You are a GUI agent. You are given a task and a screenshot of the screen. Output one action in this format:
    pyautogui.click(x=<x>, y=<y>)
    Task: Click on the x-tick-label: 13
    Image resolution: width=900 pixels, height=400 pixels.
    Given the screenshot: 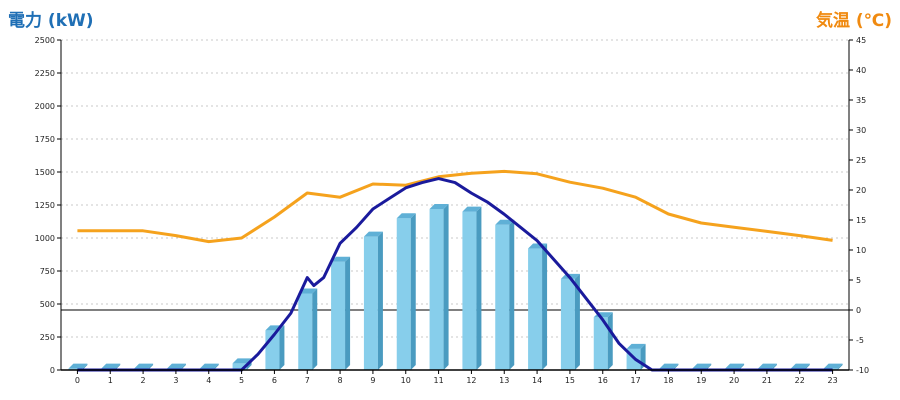 What is the action you would take?
    pyautogui.click(x=504, y=380)
    